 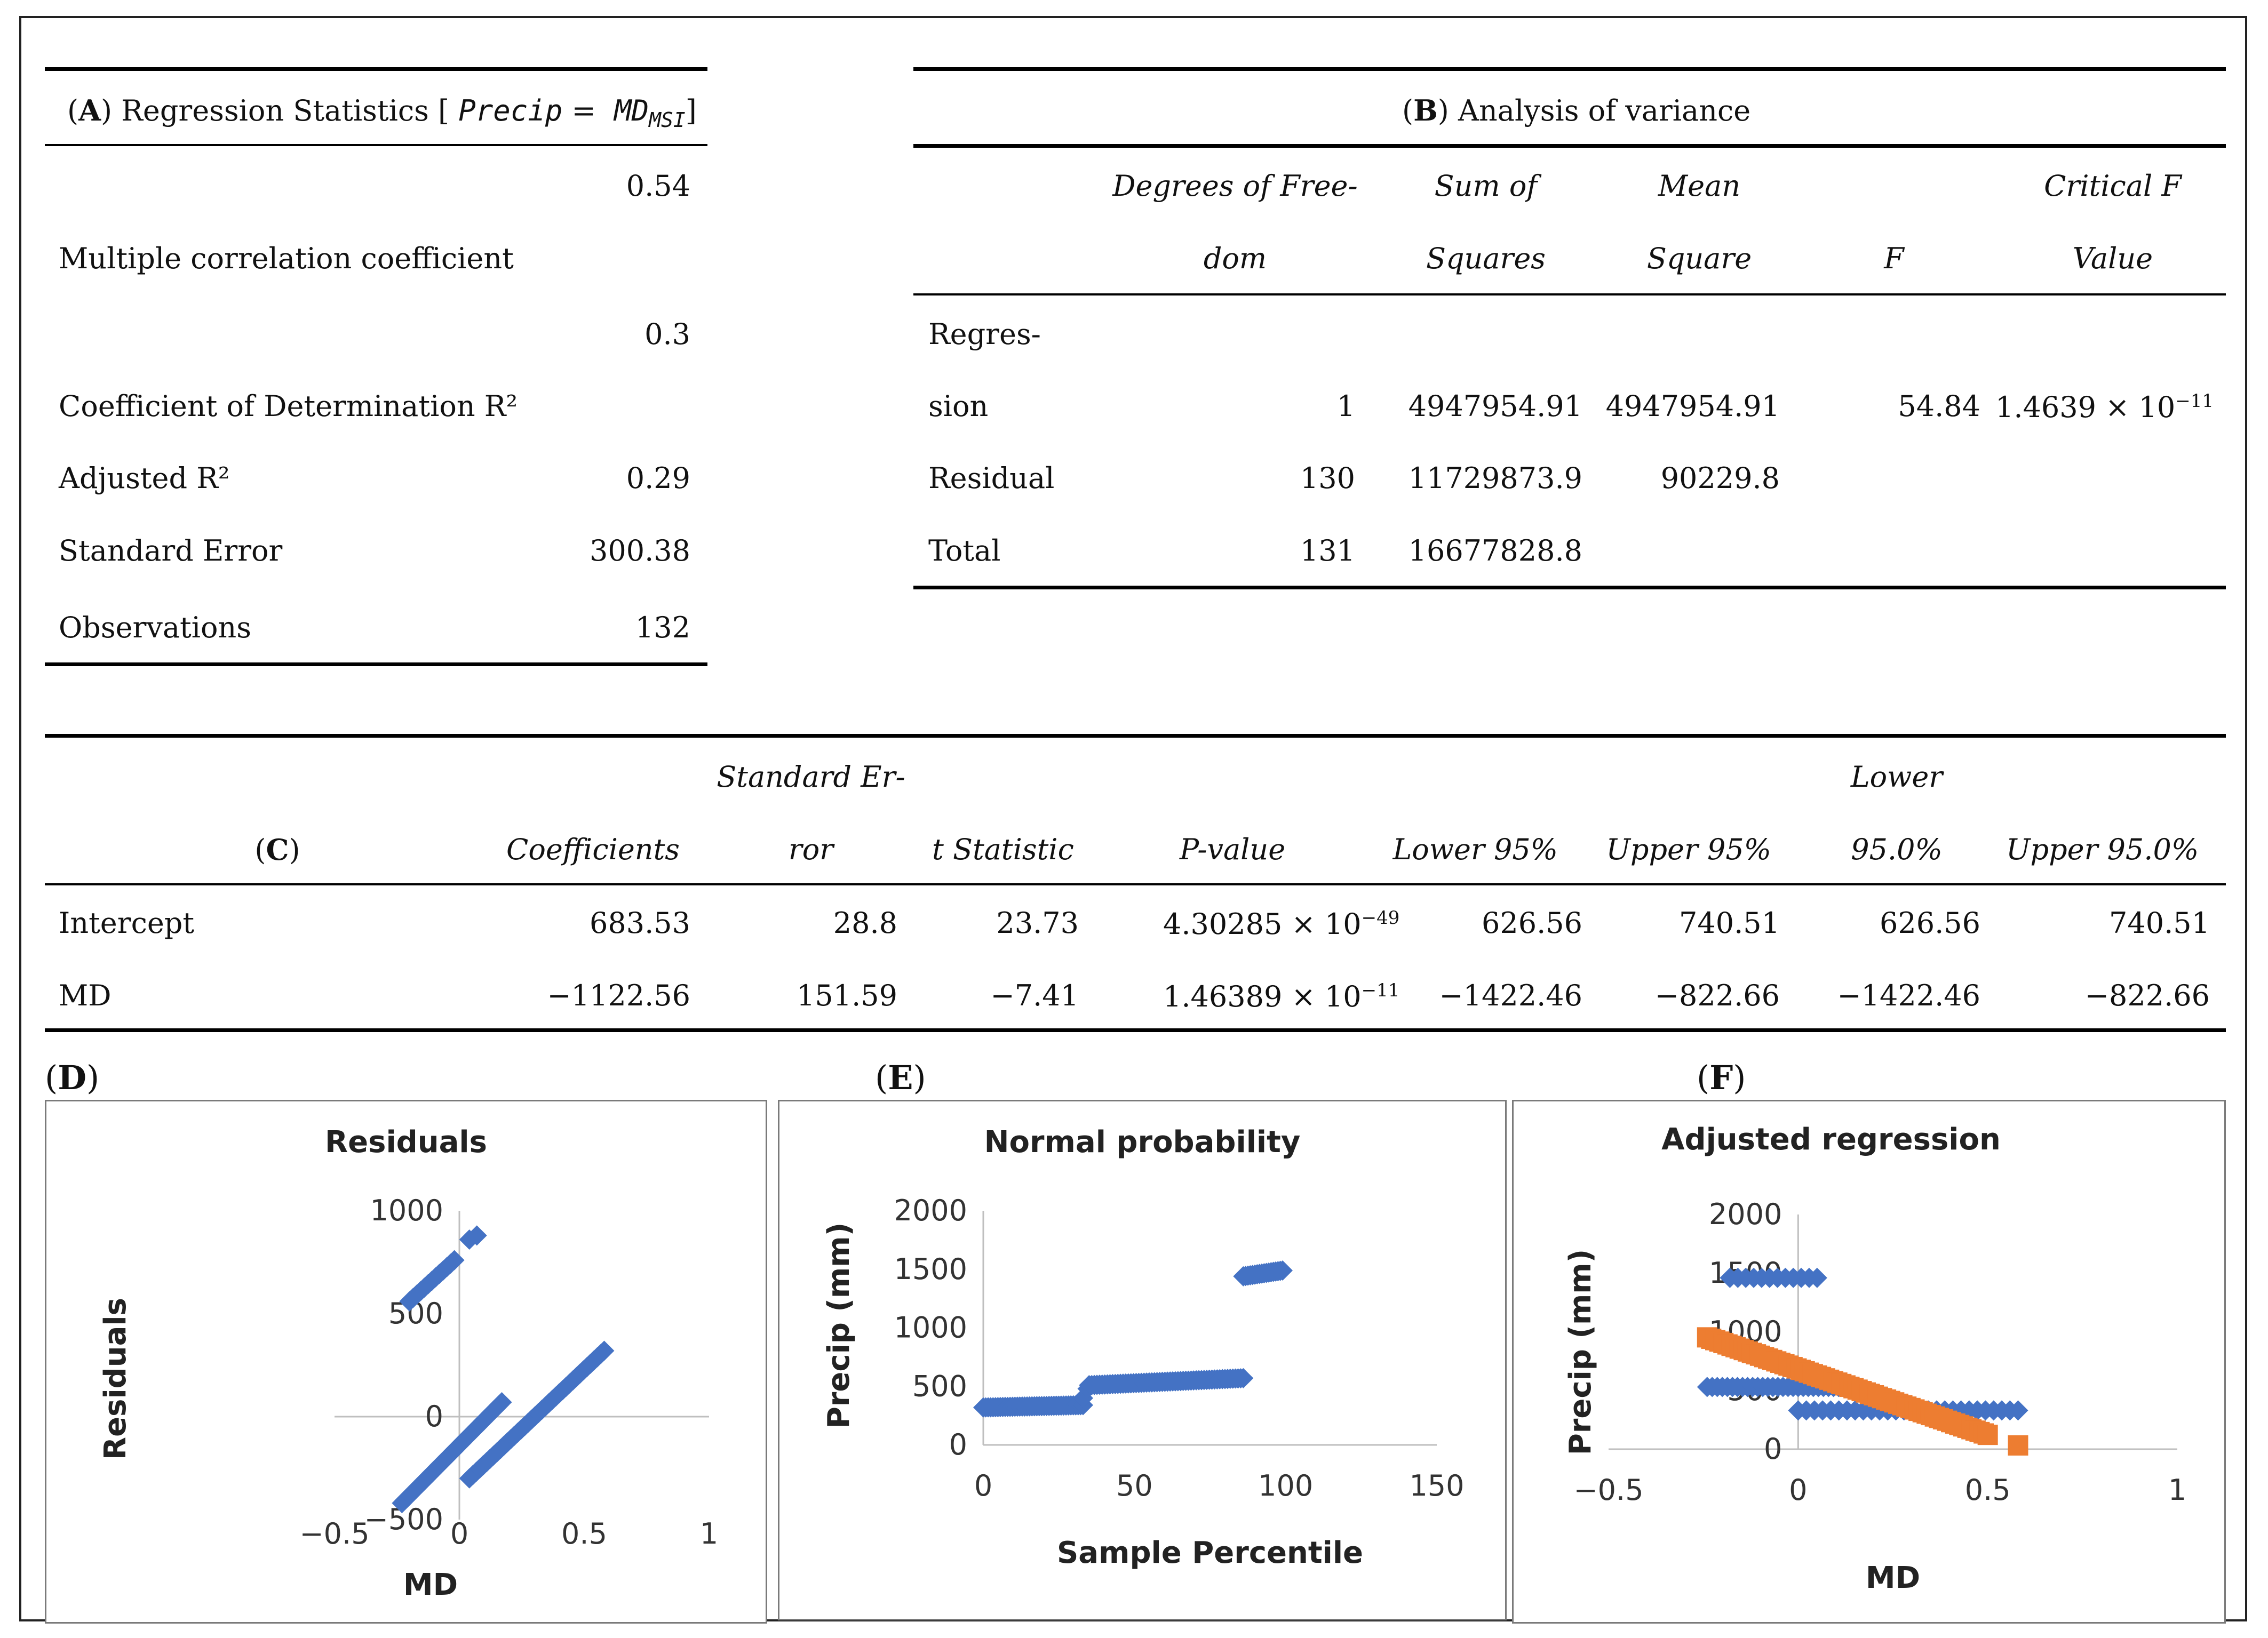 I want to click on cell-t: −7.41, so click(x=1035, y=995).